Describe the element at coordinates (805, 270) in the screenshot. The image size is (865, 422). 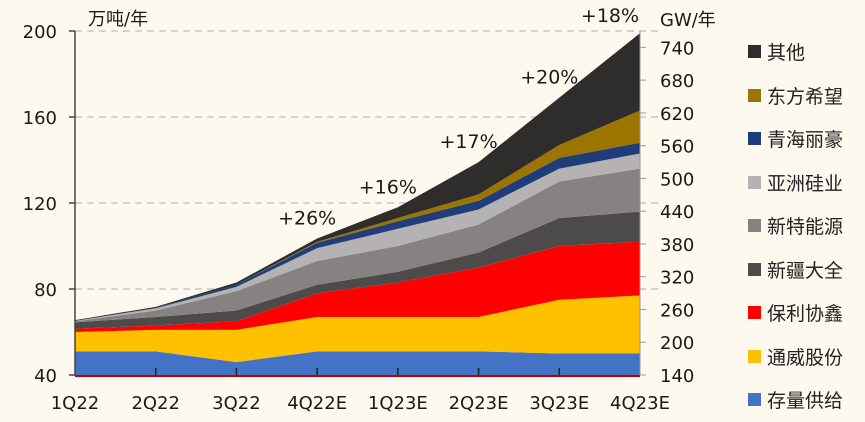
I see `legend-label: 新疆大全` at that location.